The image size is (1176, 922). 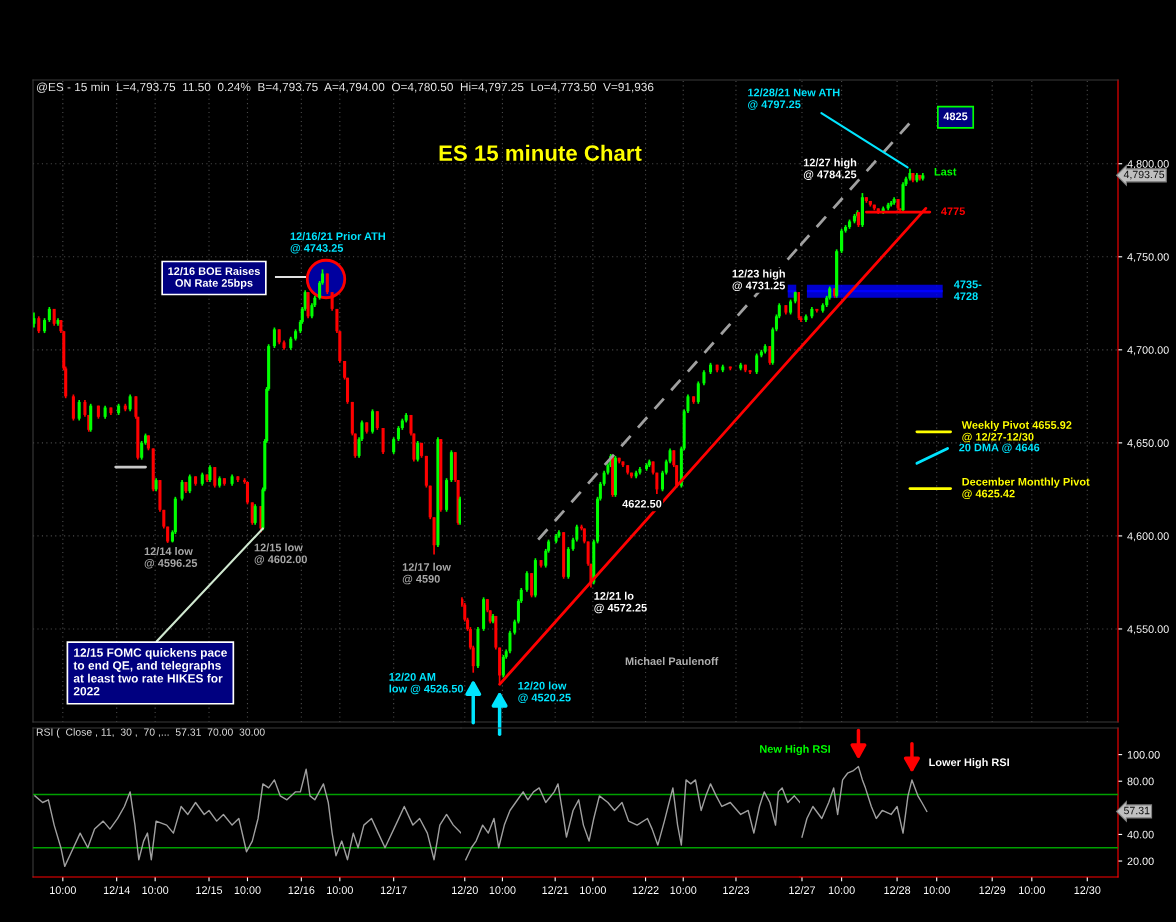 I want to click on annotation: 12/23 high @ 4731.25, so click(x=759, y=280).